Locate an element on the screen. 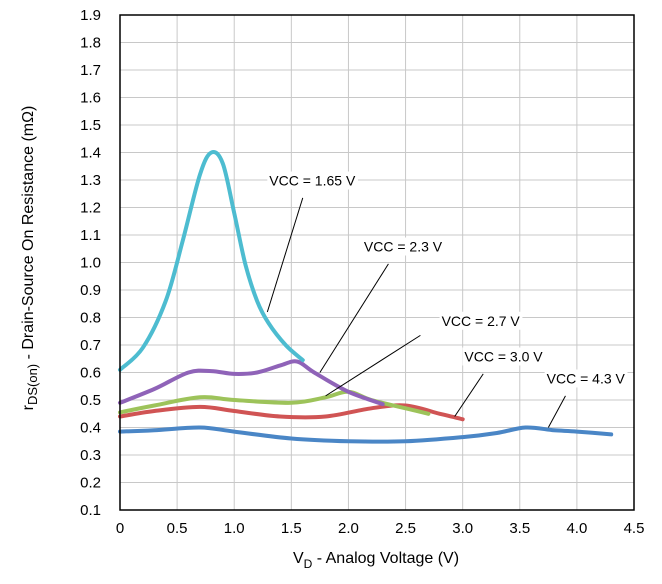  y-tick-label: 0.8 is located at coordinates (90, 318).